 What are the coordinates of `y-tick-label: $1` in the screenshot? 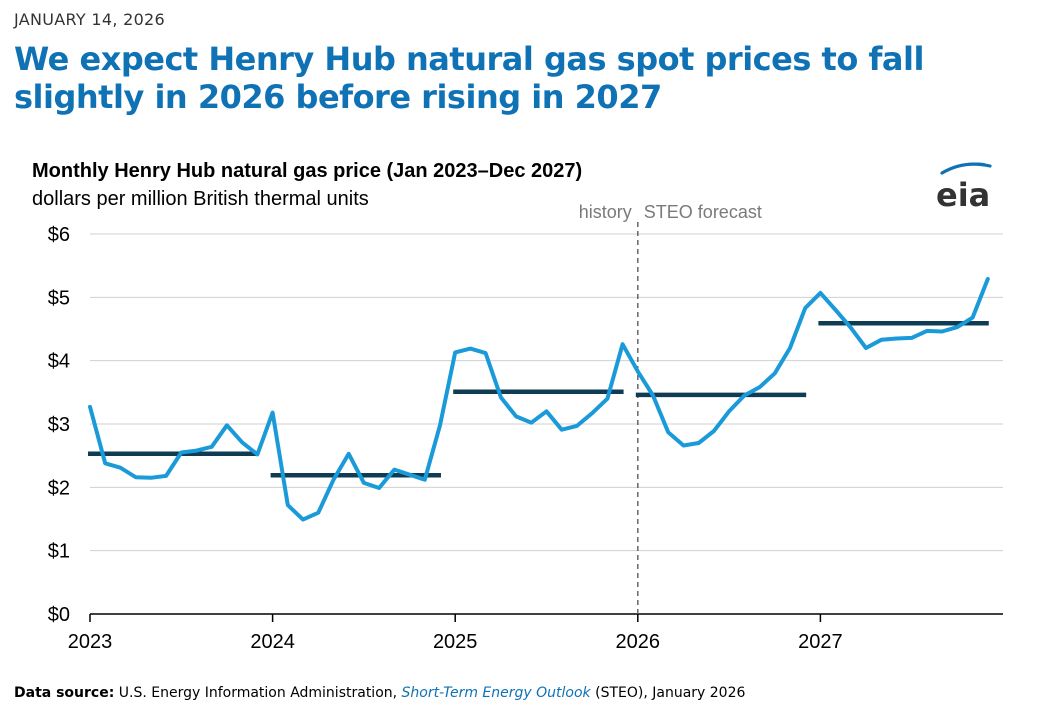 It's located at (59, 552).